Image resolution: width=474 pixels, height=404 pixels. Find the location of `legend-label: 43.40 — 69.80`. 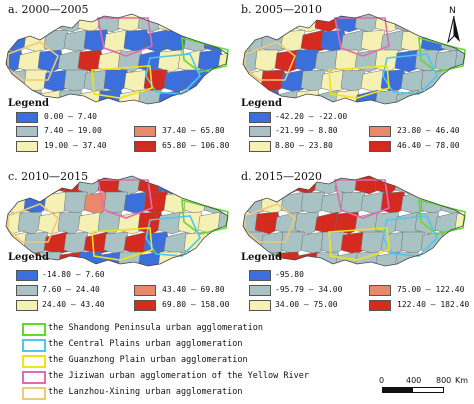

legend-label: 43.40 — 69.80 is located at coordinates (193, 289).